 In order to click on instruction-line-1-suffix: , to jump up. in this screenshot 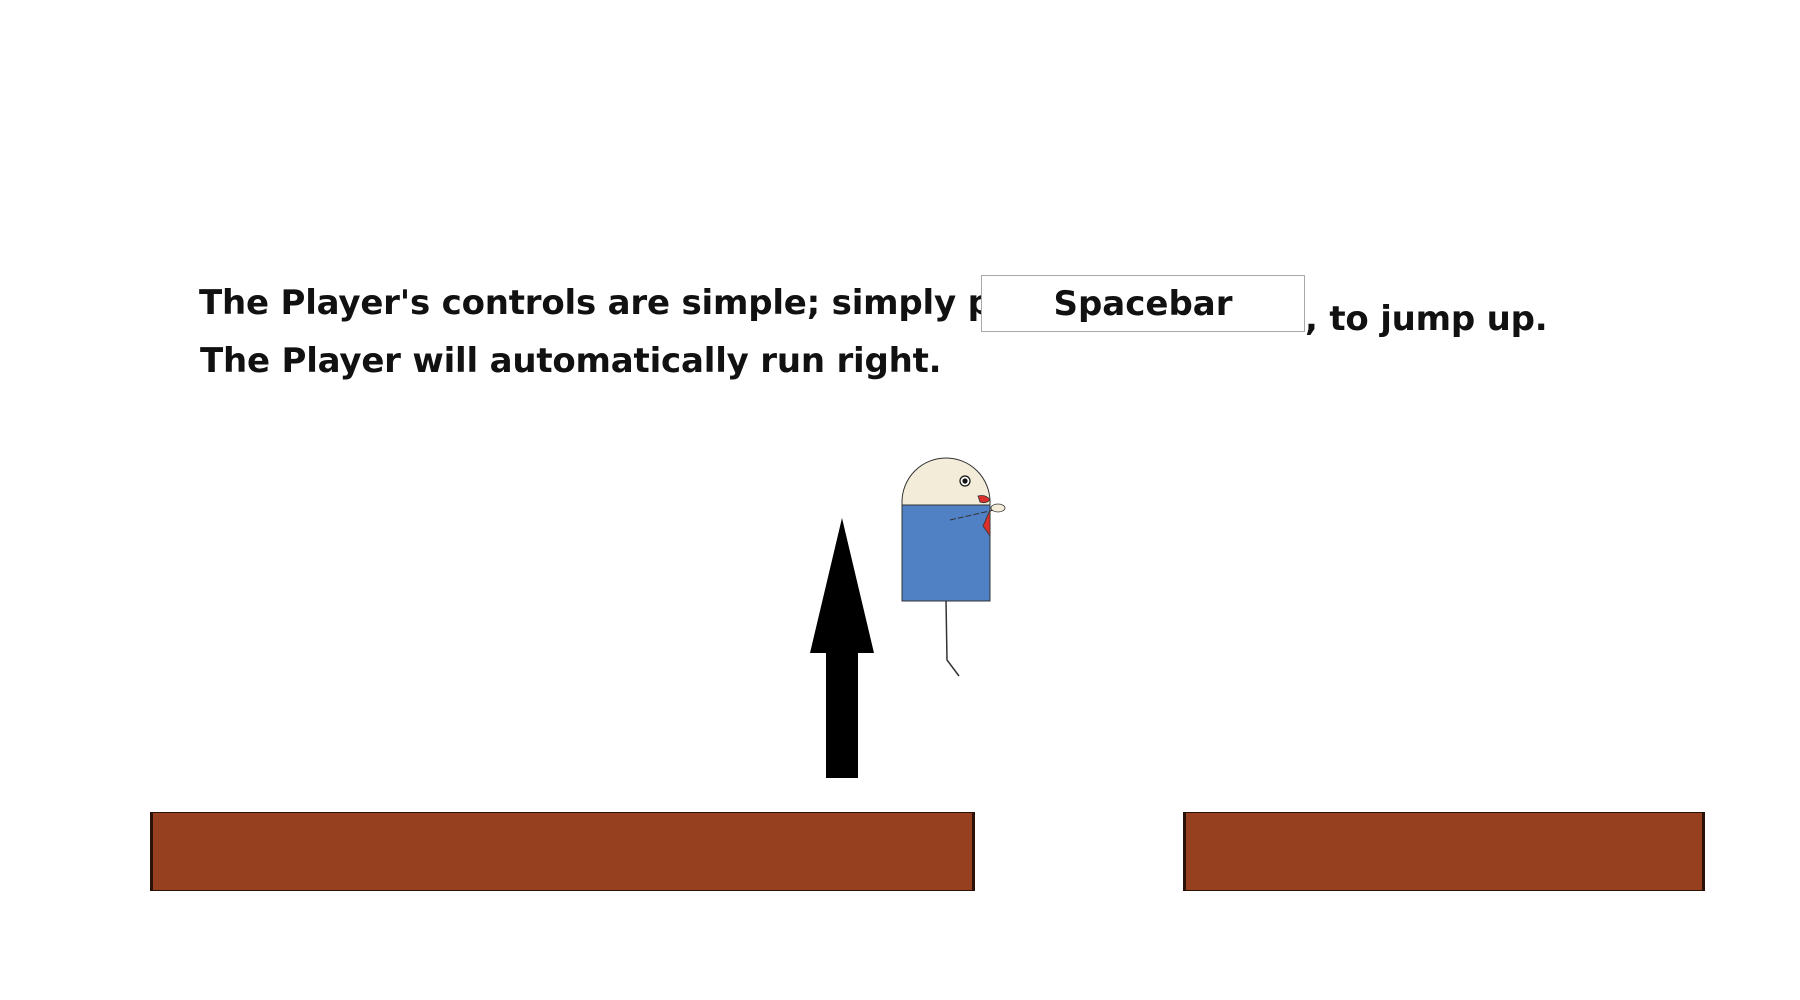, I will do `click(1426, 319)`.